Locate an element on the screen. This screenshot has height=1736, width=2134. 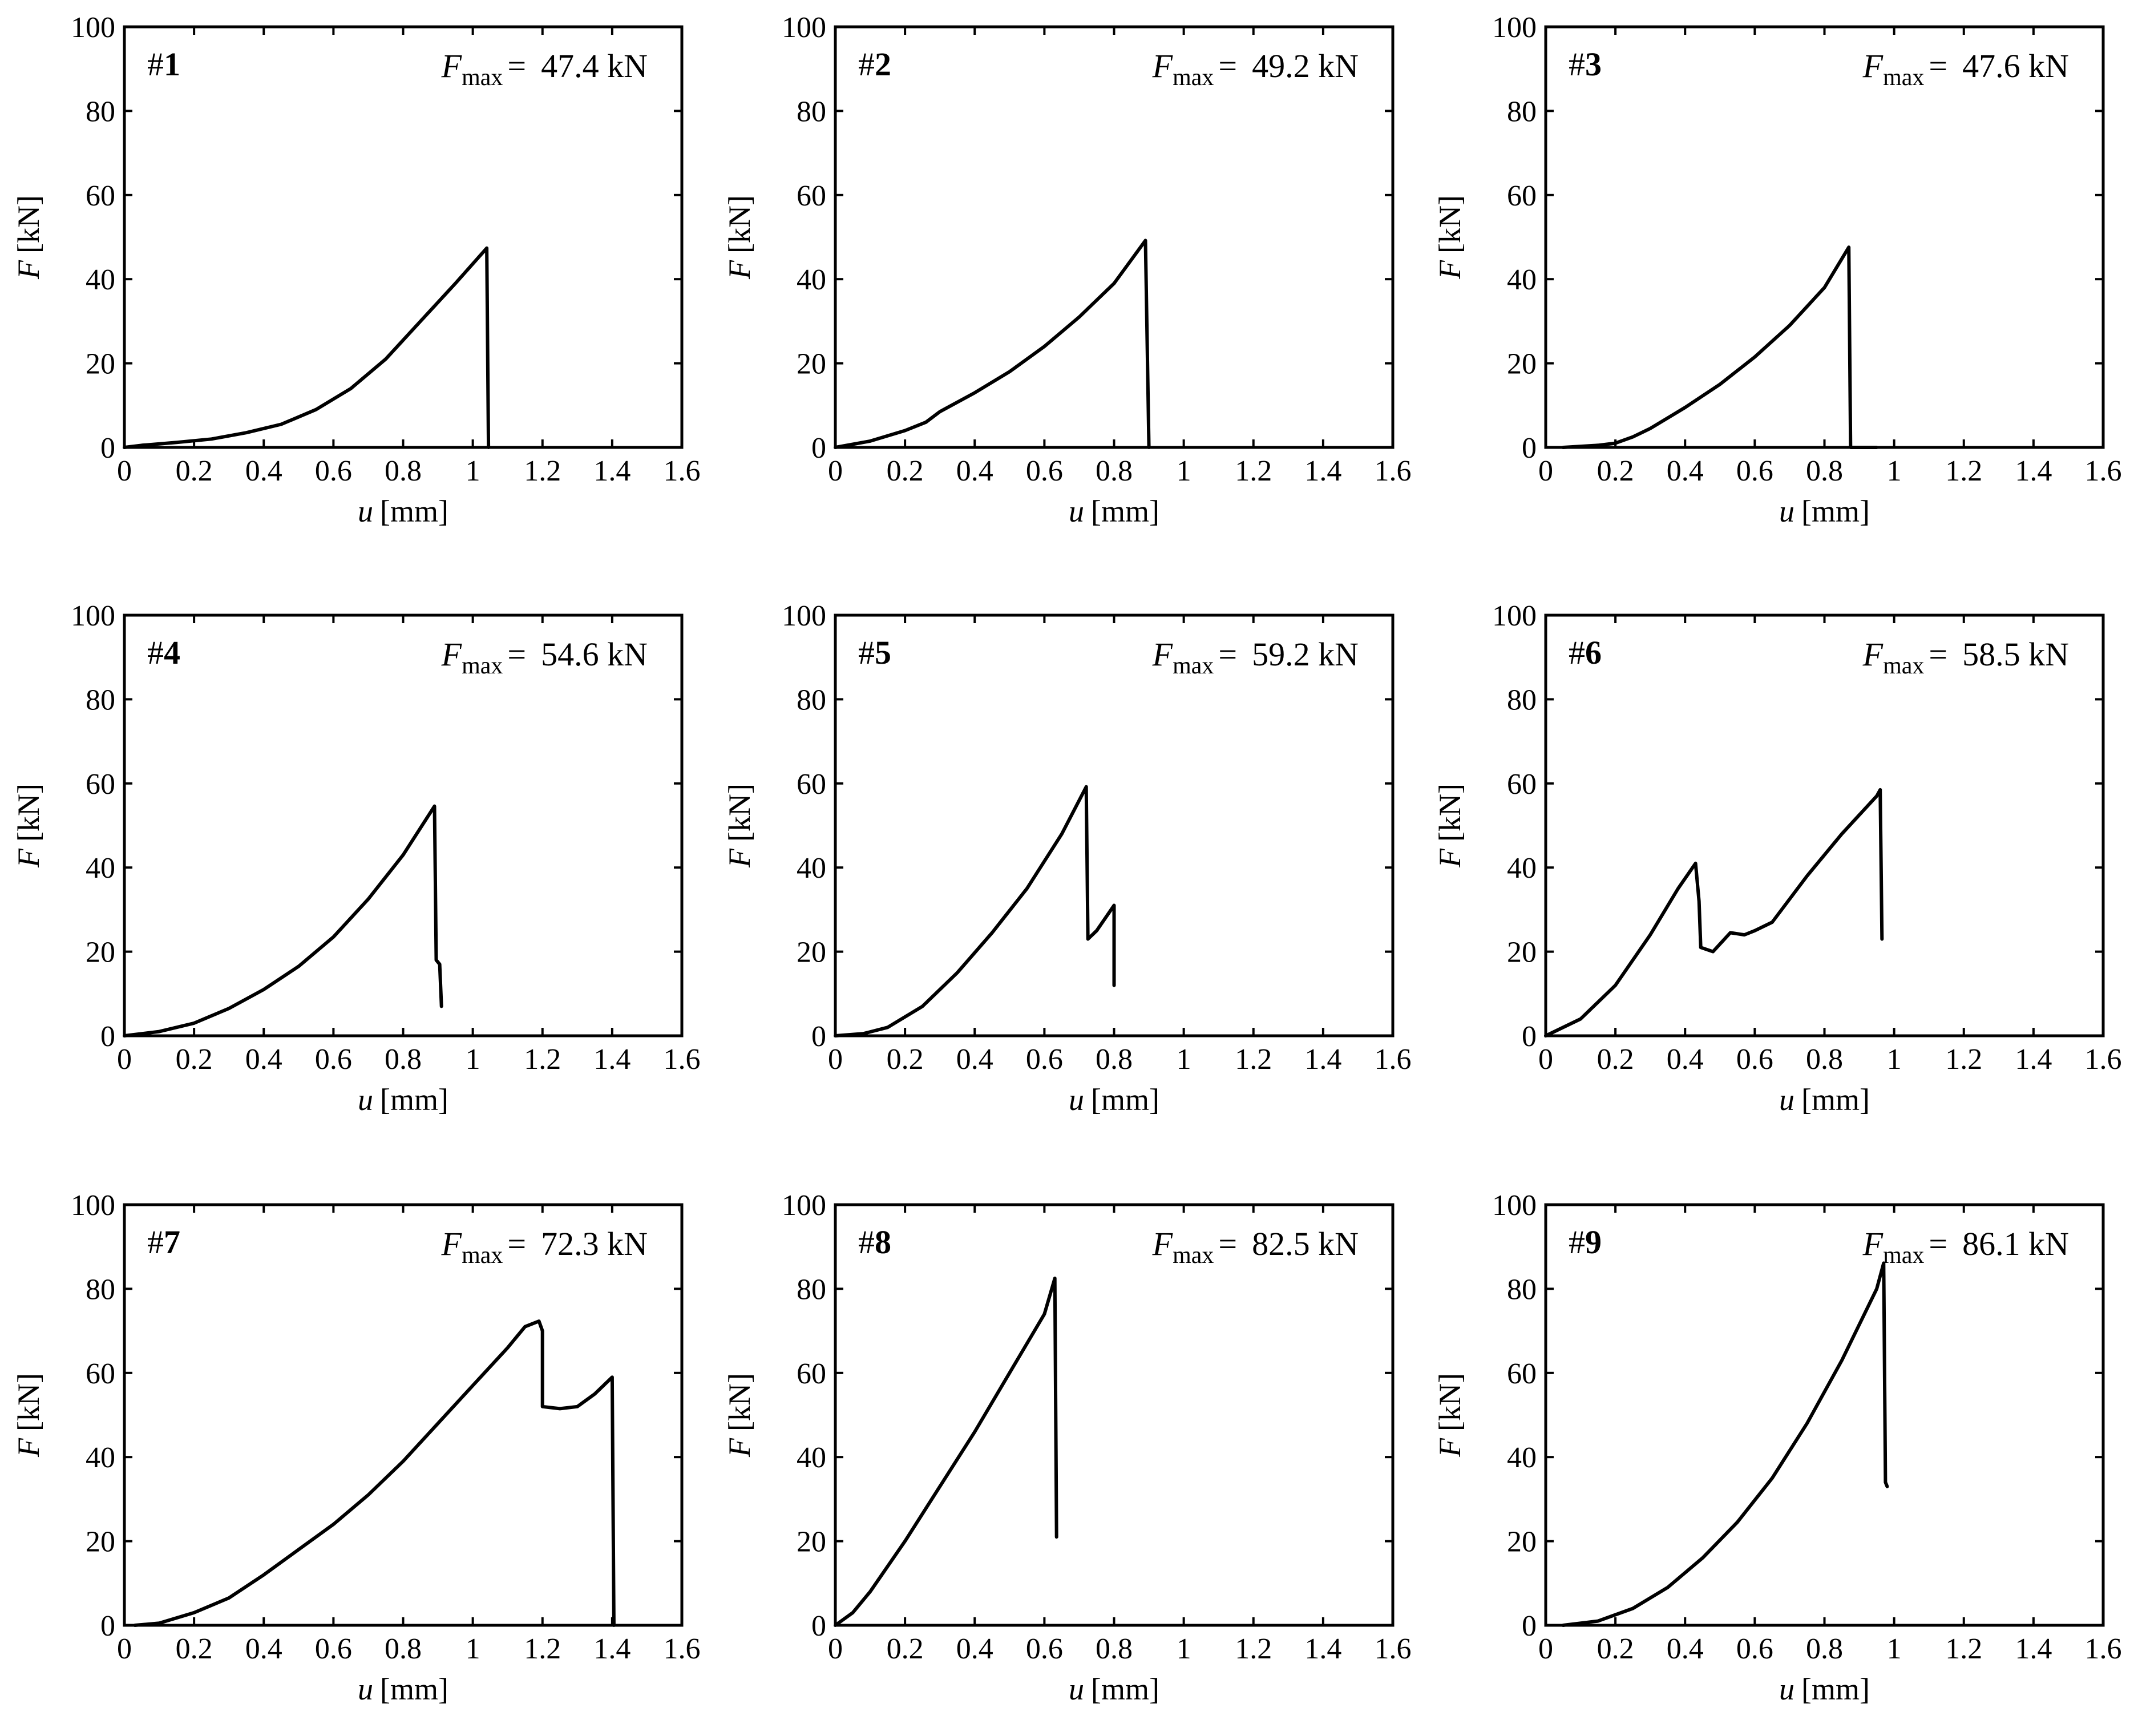
panel-id-label: #4 is located at coordinates (163, 652).